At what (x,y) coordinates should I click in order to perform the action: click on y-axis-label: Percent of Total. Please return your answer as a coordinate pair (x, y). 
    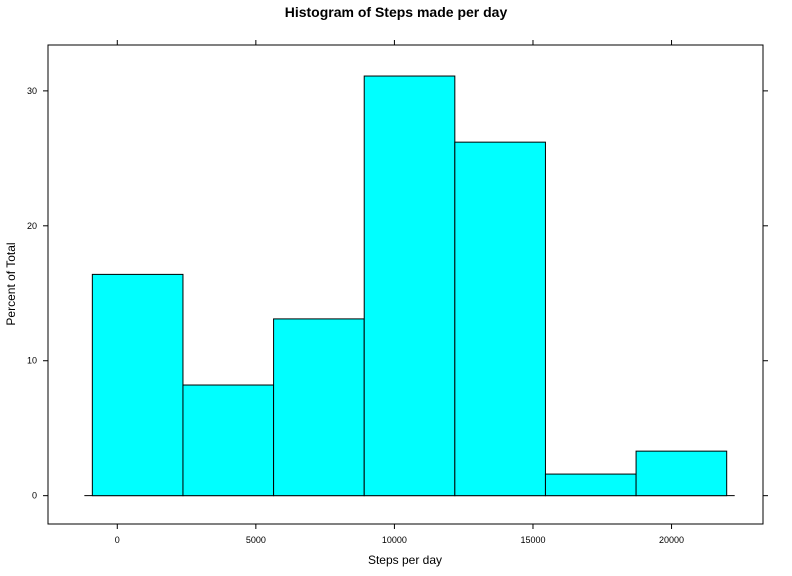
    Looking at the image, I should click on (11, 283).